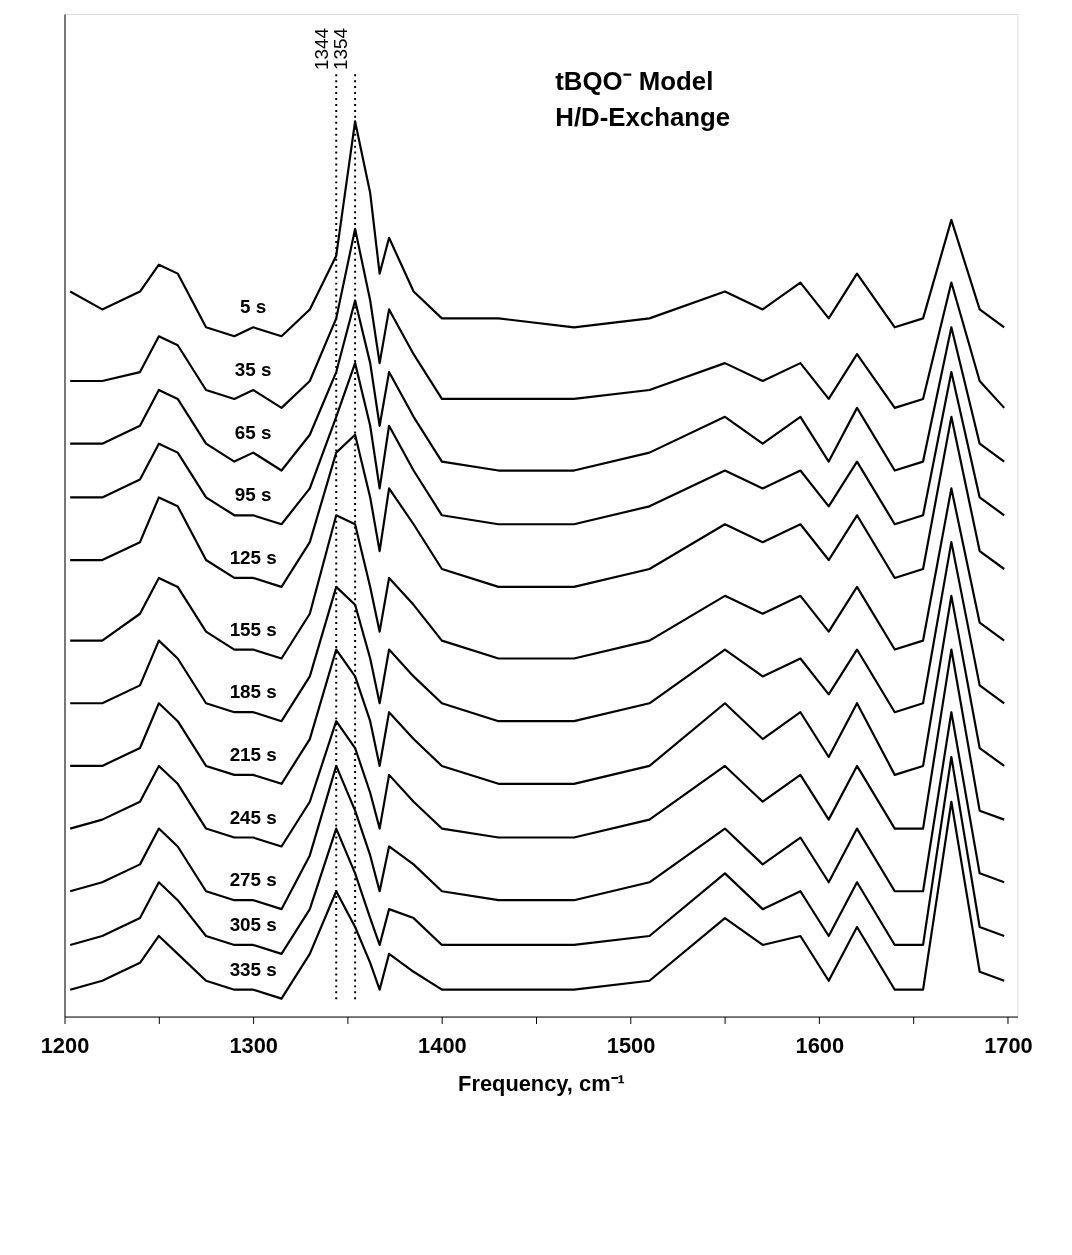 The width and height of the screenshot is (1072, 1255). What do you see at coordinates (65, 1045) in the screenshot?
I see `x-tick-label: 1200` at bounding box center [65, 1045].